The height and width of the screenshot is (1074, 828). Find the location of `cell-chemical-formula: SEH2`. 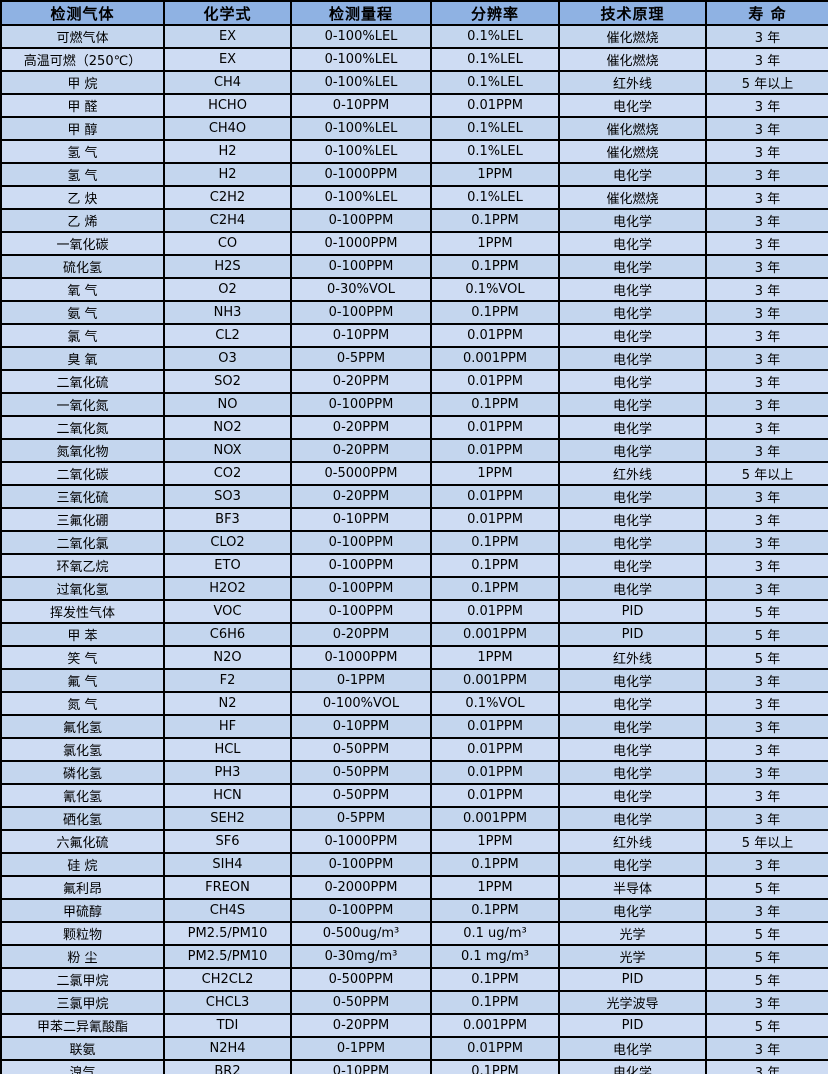

cell-chemical-formula: SEH2 is located at coordinates (227, 818).